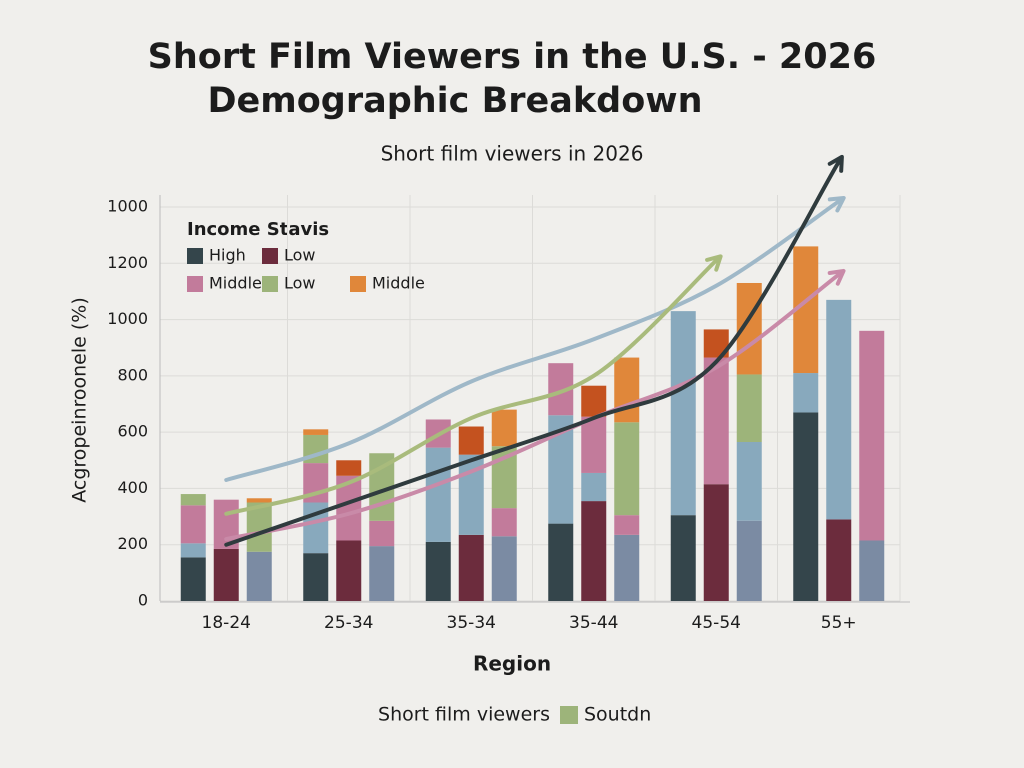  I want to click on footer-legend-label: Short film viewers, so click(464, 715).